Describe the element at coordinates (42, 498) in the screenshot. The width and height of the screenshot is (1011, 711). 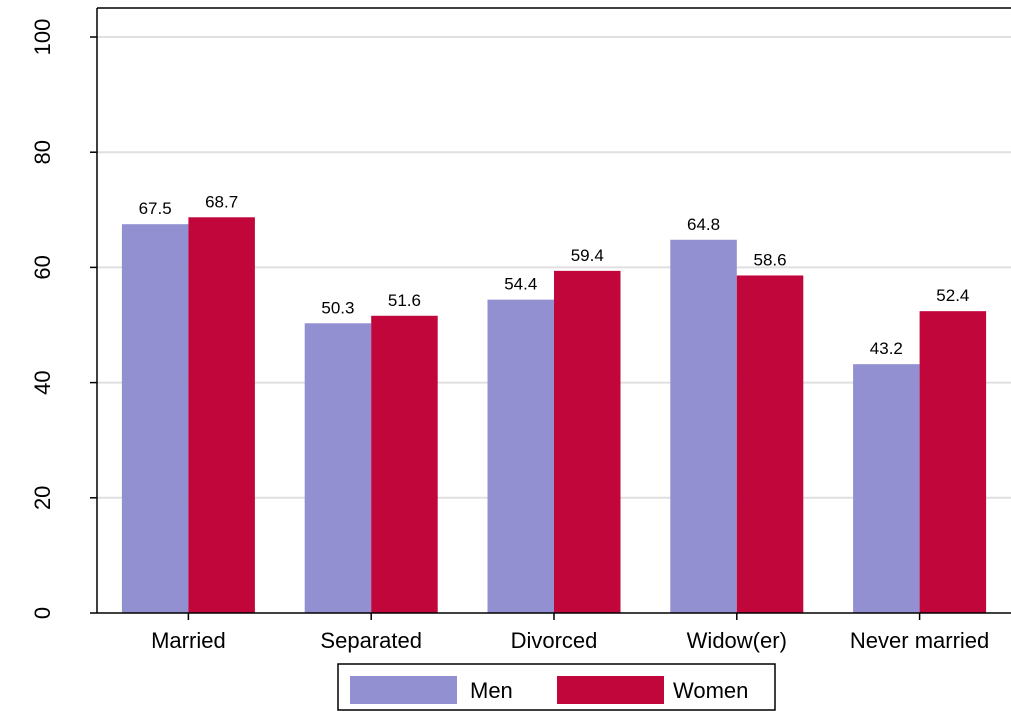
I see `y-tick-label: 20` at that location.